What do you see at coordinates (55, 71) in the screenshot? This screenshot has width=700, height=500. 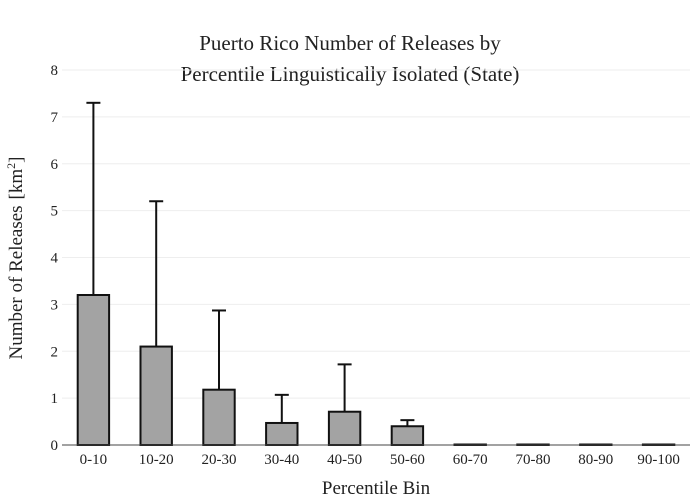 I see `y-tick-label: 8` at bounding box center [55, 71].